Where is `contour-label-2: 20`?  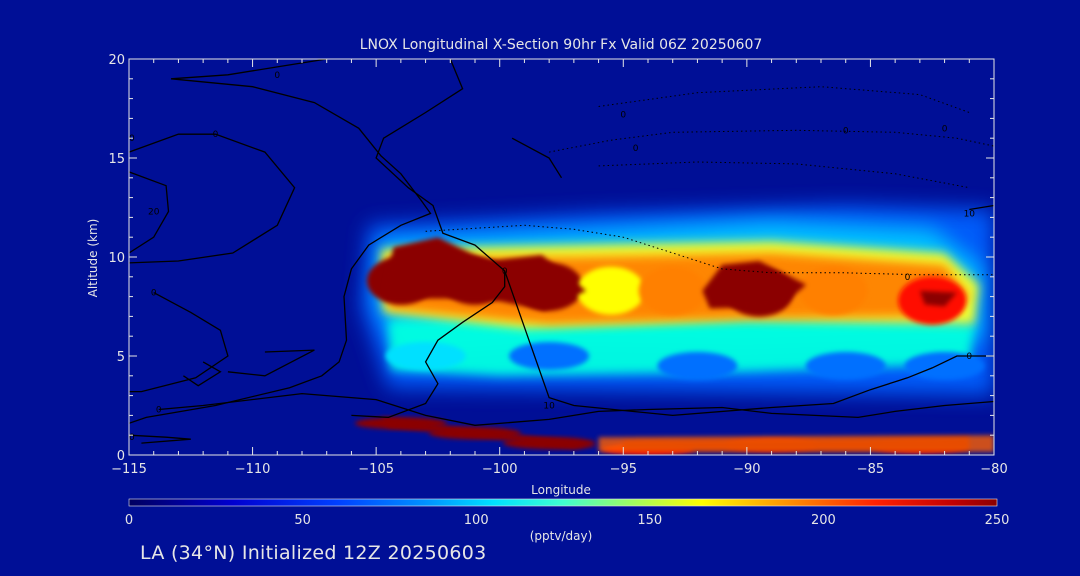
contour-label-2: 20 is located at coordinates (154, 213).